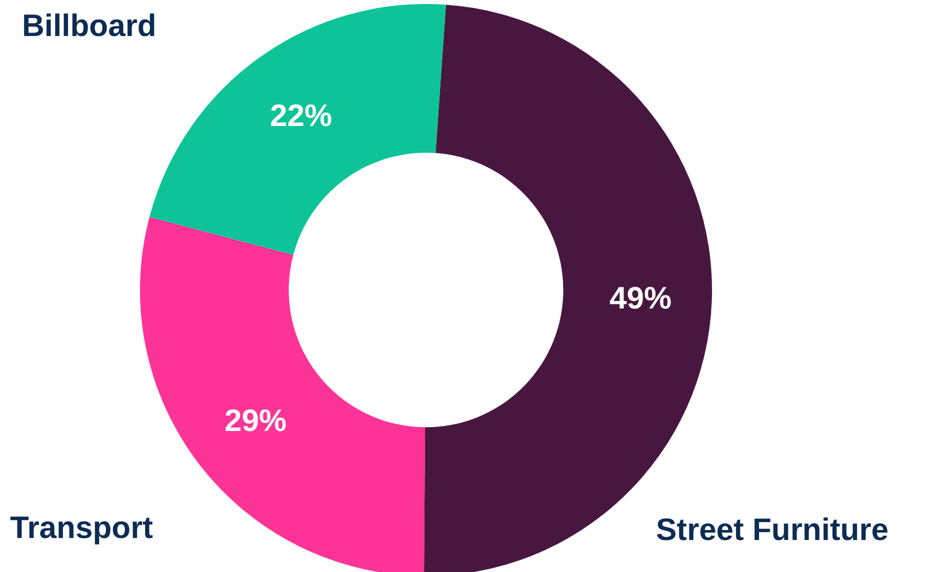  I want to click on slice-label: Transport, so click(81, 527).